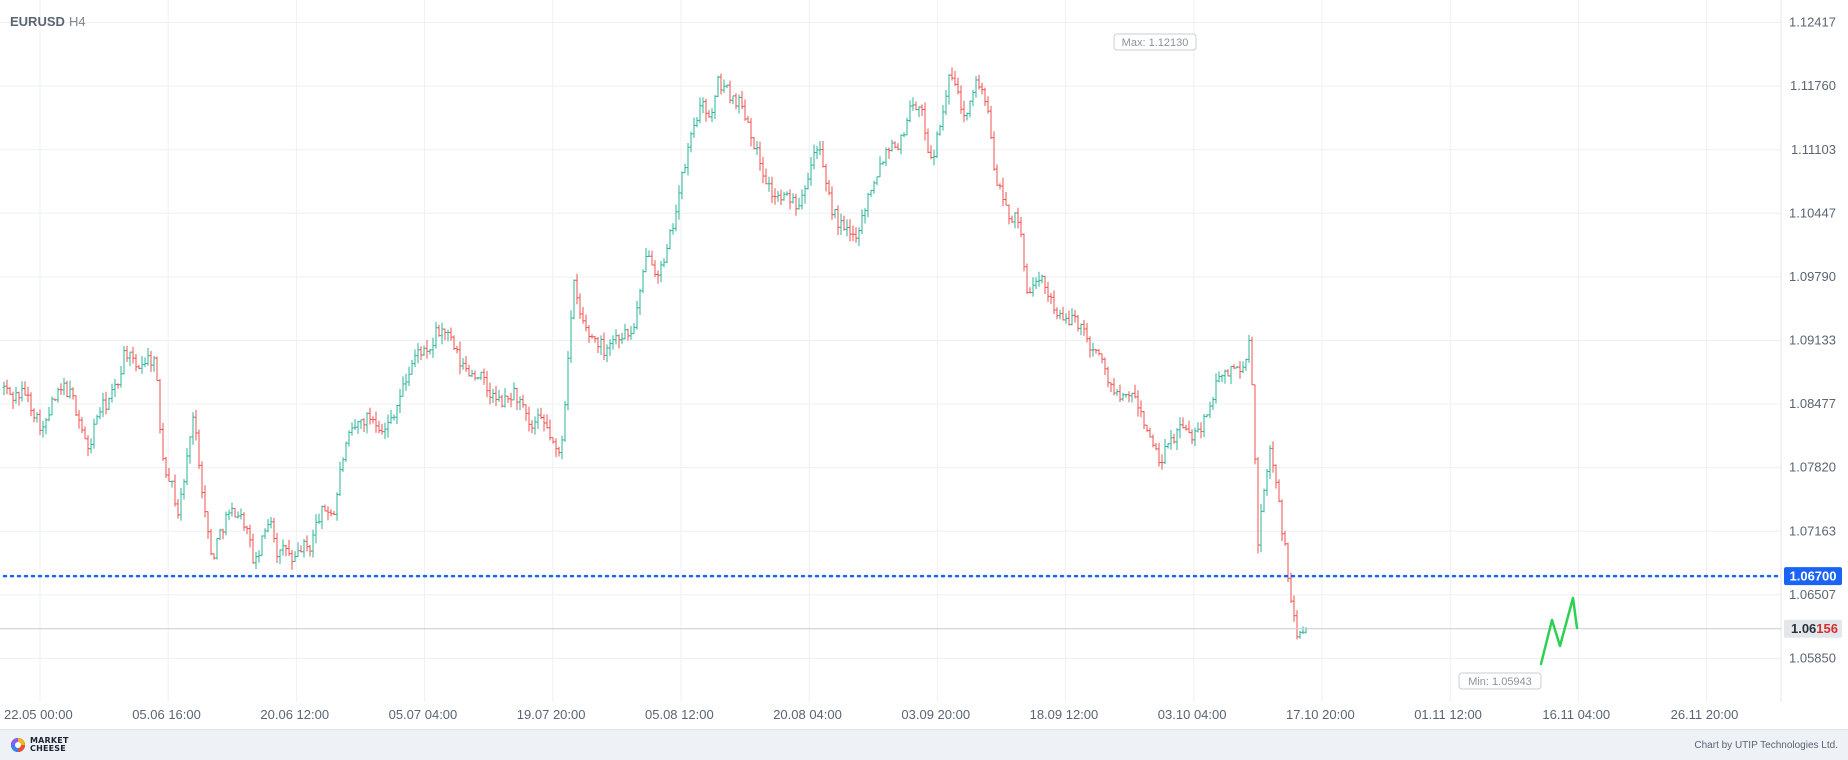  I want to click on x-tick-label: 05.06 16:00, so click(166, 714).